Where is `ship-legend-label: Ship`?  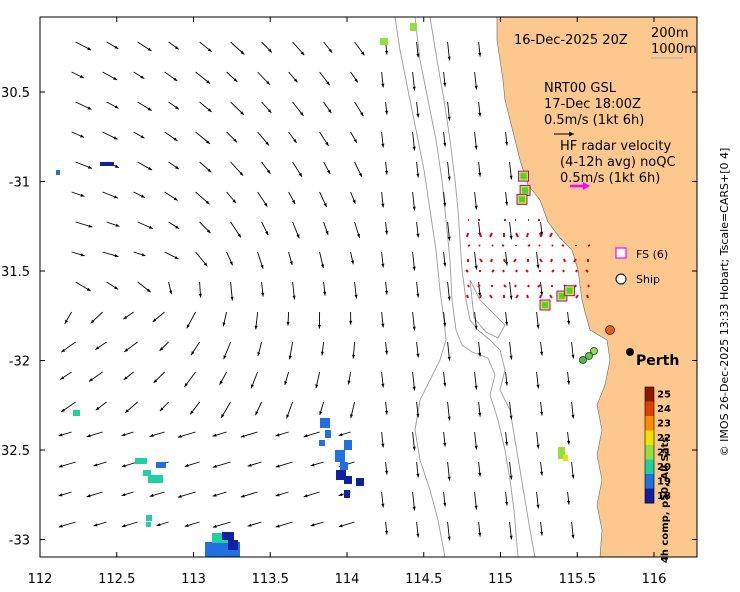
ship-legend-label: Ship is located at coordinates (648, 279).